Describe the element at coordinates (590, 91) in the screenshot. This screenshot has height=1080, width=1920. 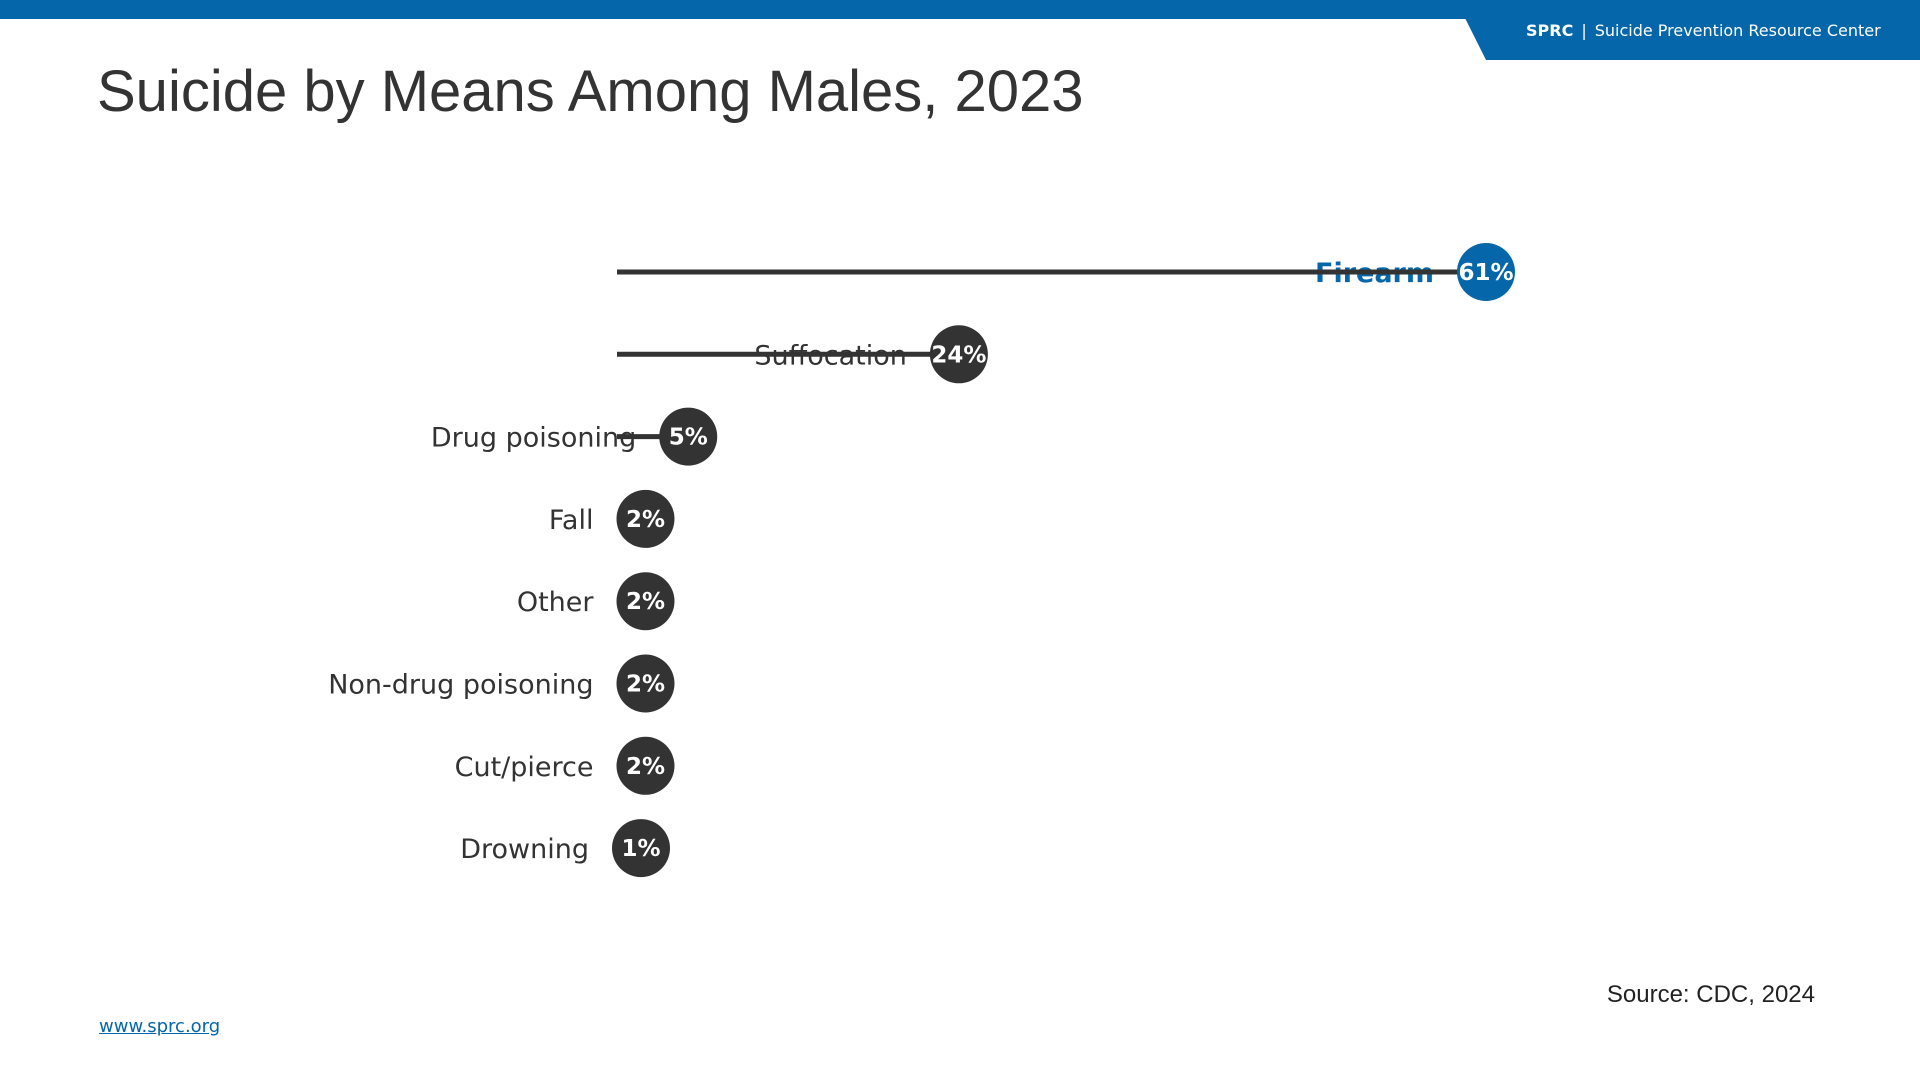
I see `chart-title: Suicide by Means Among Males, 2023` at that location.